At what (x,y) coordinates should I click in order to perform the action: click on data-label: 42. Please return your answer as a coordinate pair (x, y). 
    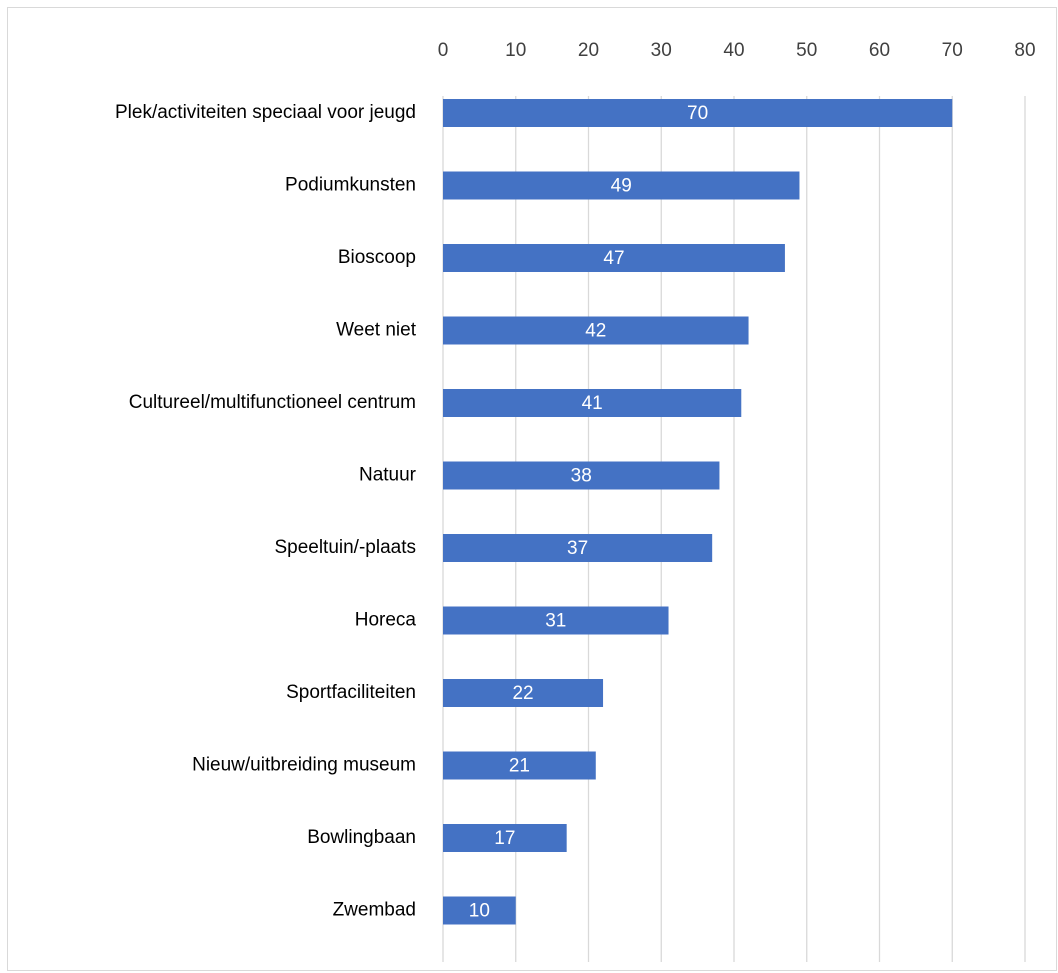
    Looking at the image, I should click on (595, 331).